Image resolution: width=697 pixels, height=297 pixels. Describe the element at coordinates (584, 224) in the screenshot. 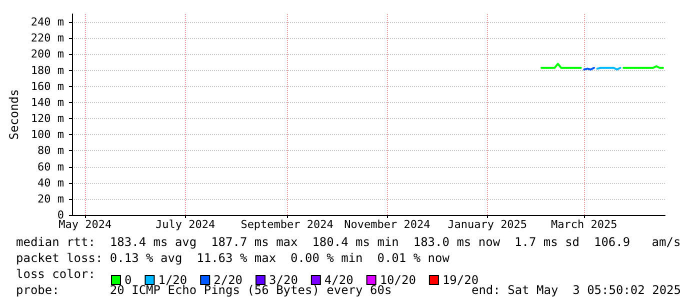

I see `x-tick-label: March 2025` at that location.